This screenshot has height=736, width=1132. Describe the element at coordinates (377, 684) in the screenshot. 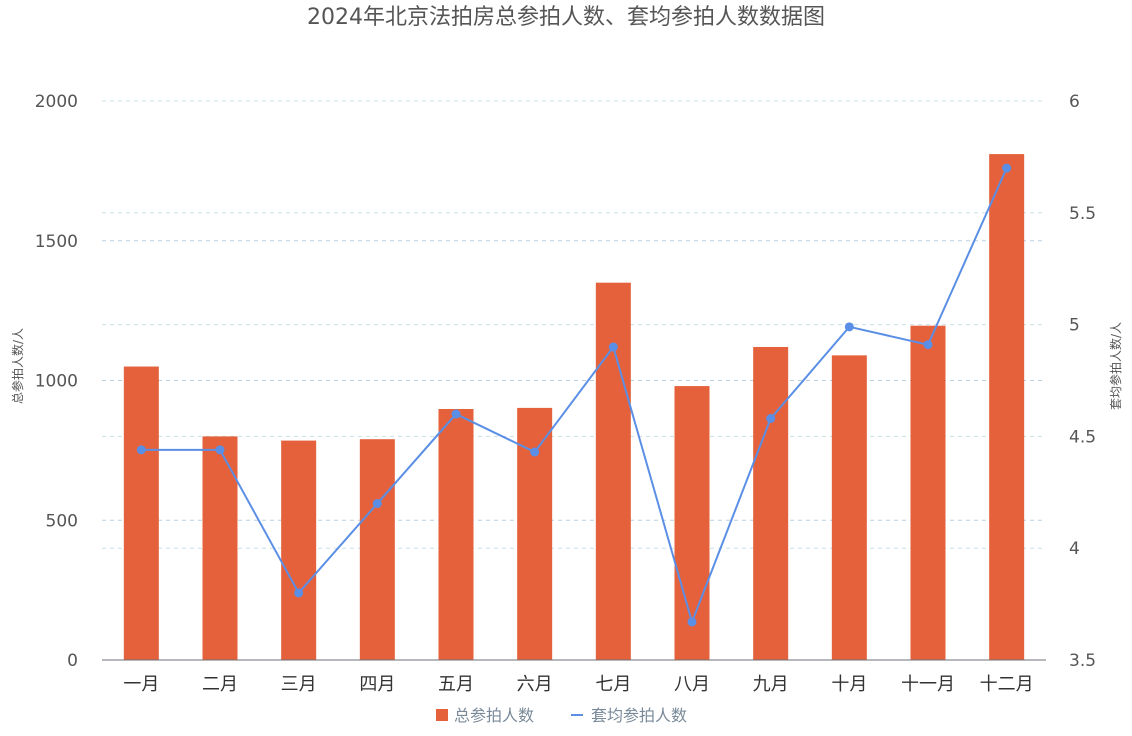

I see `x-tick-3: 四月` at that location.